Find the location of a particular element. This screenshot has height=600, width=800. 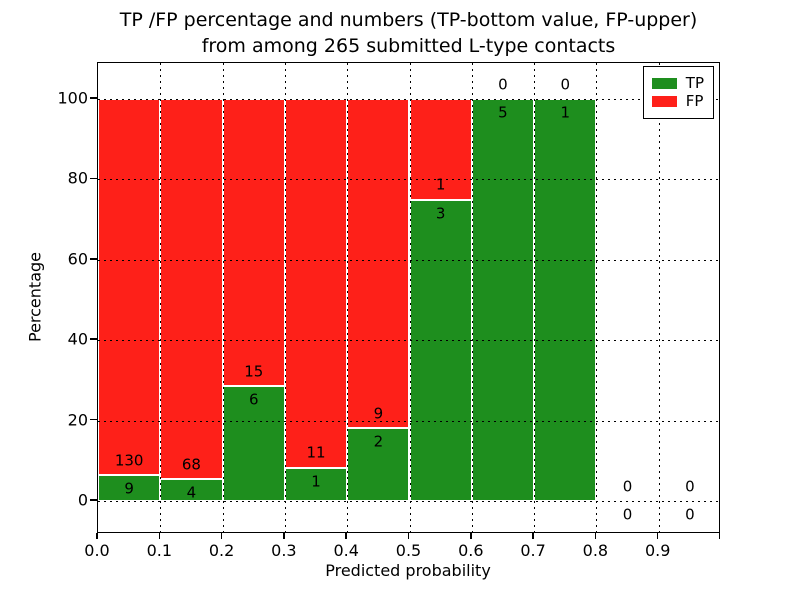

x-tick-label: 0.5 is located at coordinates (408, 550).